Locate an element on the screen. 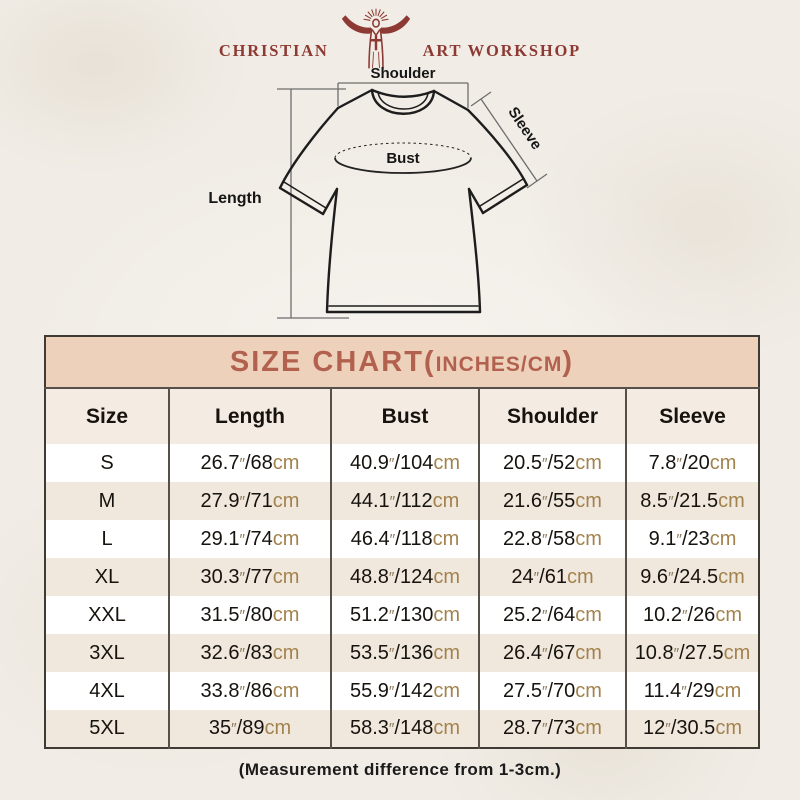 This screenshot has width=800, height=800. measure-number: 28.7 is located at coordinates (522, 728).